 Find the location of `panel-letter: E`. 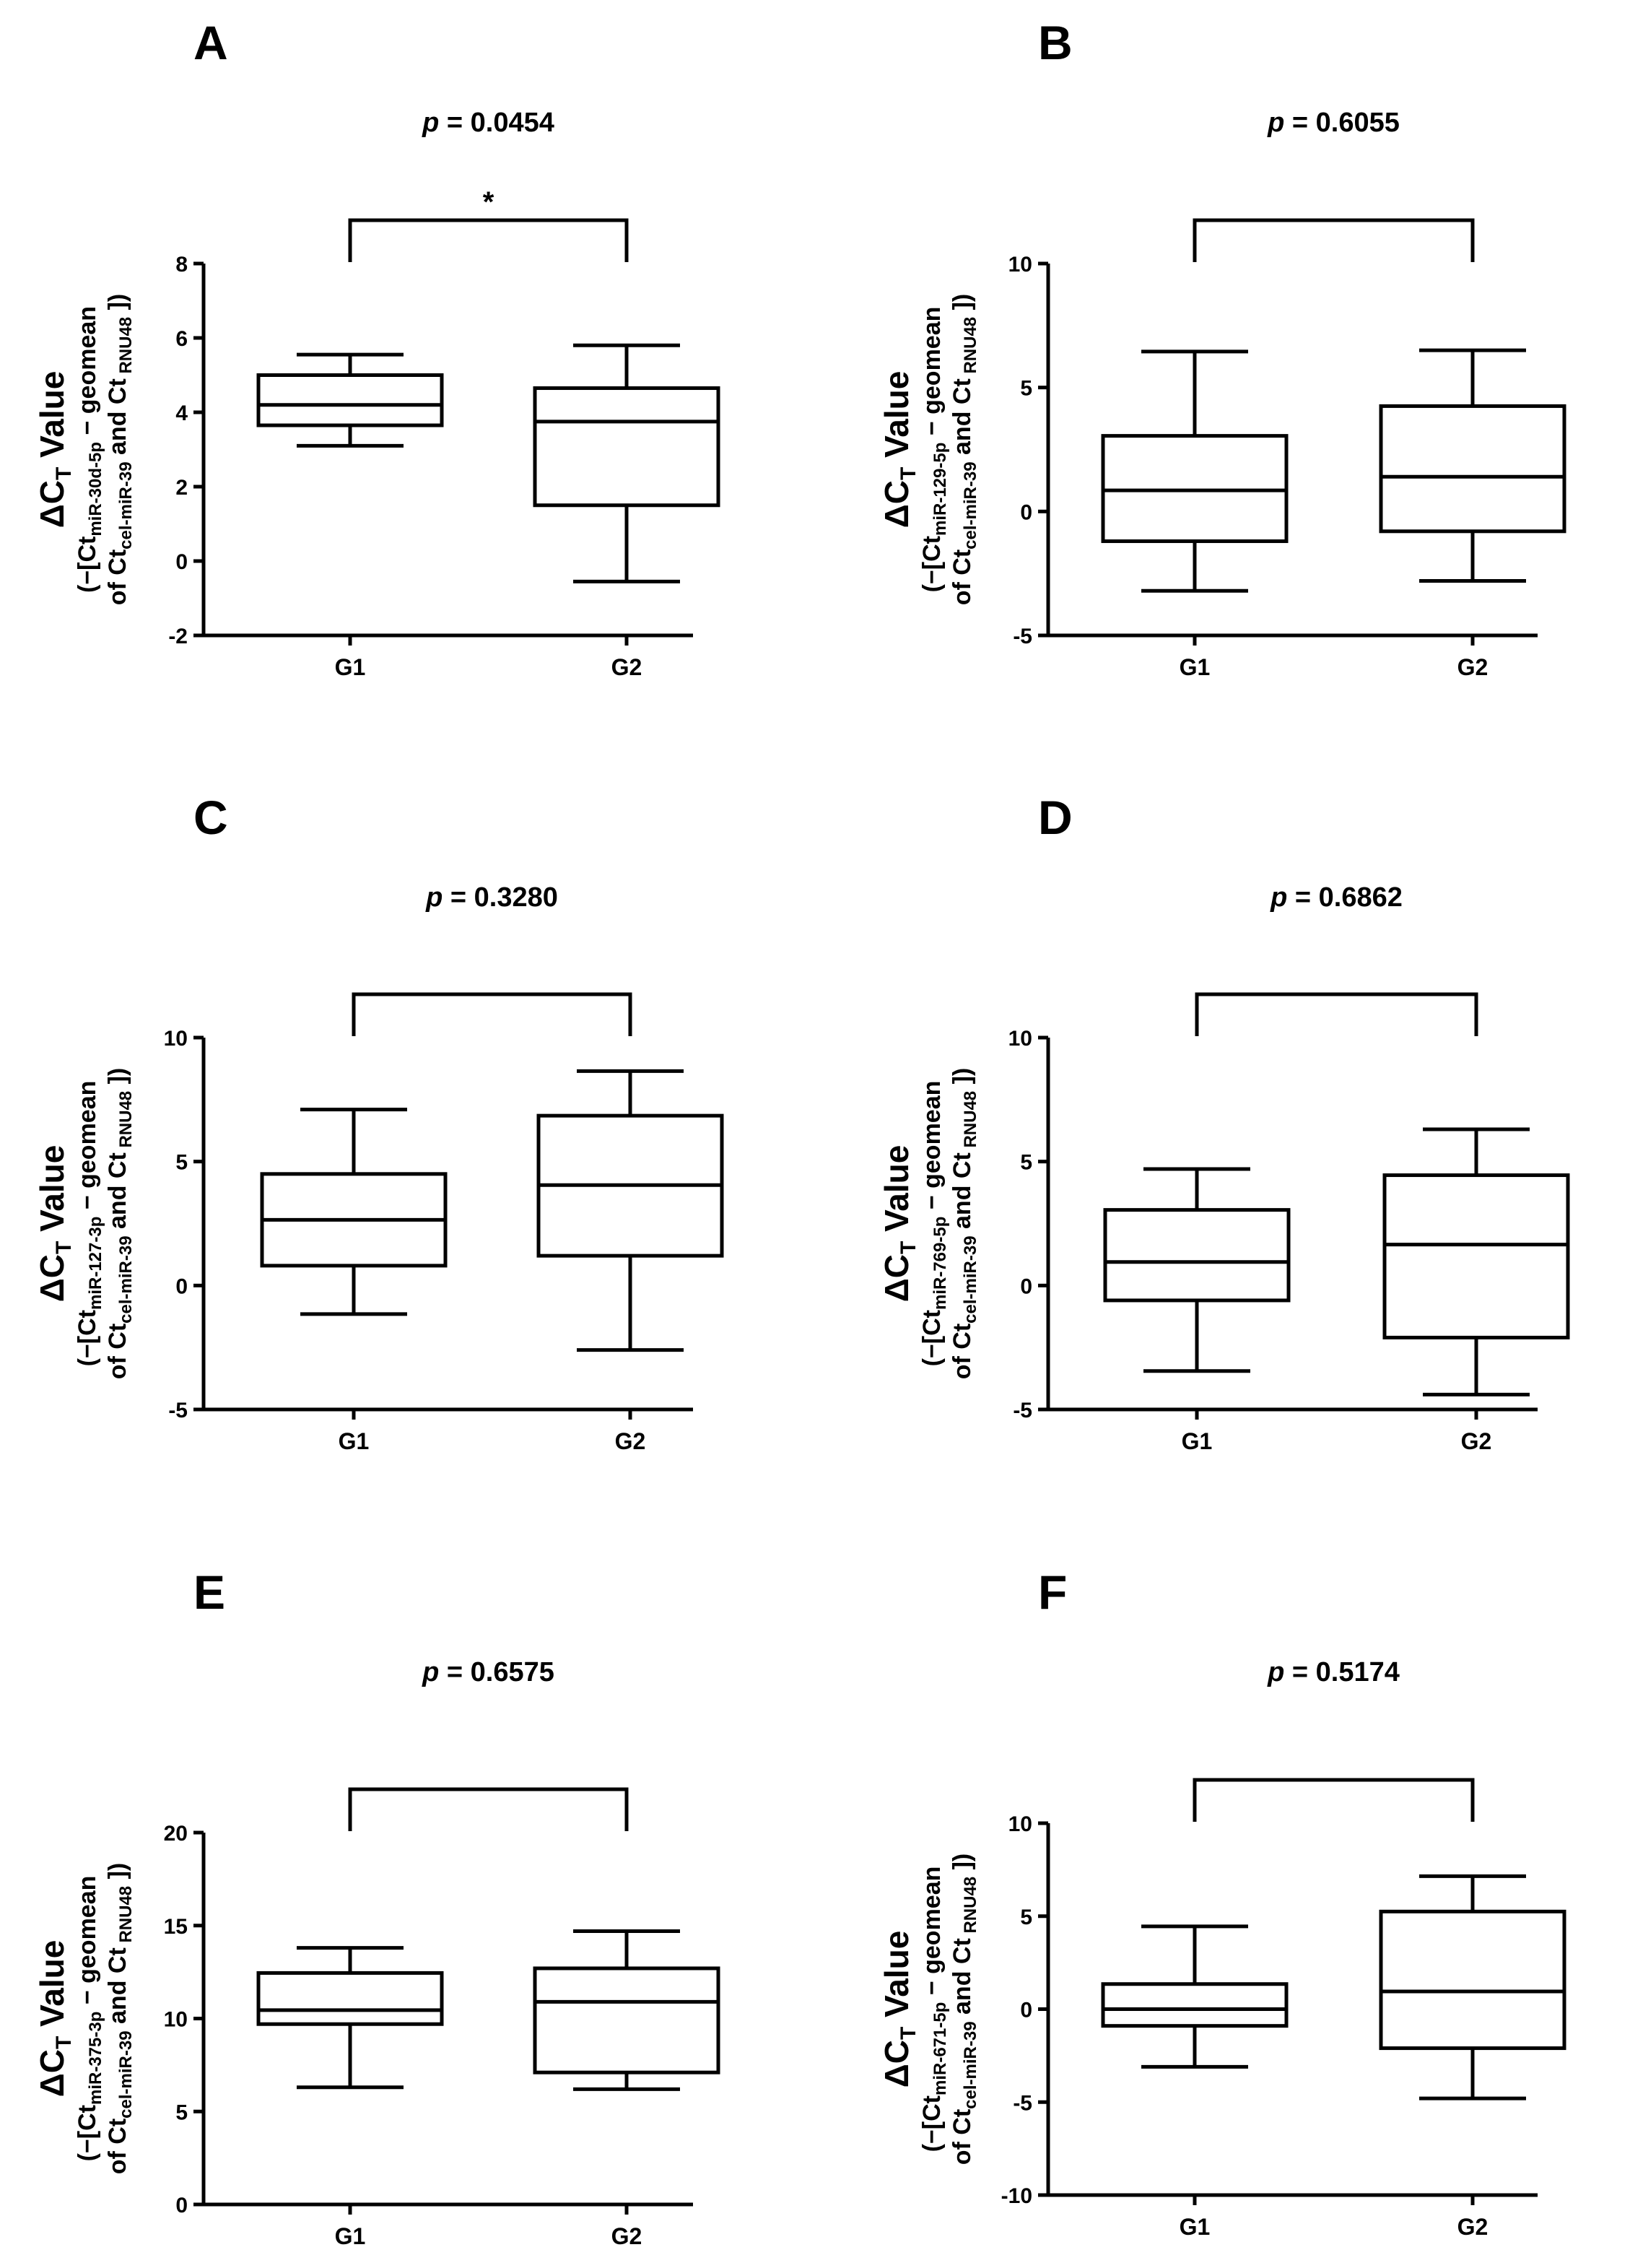

panel-letter: E is located at coordinates (209, 1592).